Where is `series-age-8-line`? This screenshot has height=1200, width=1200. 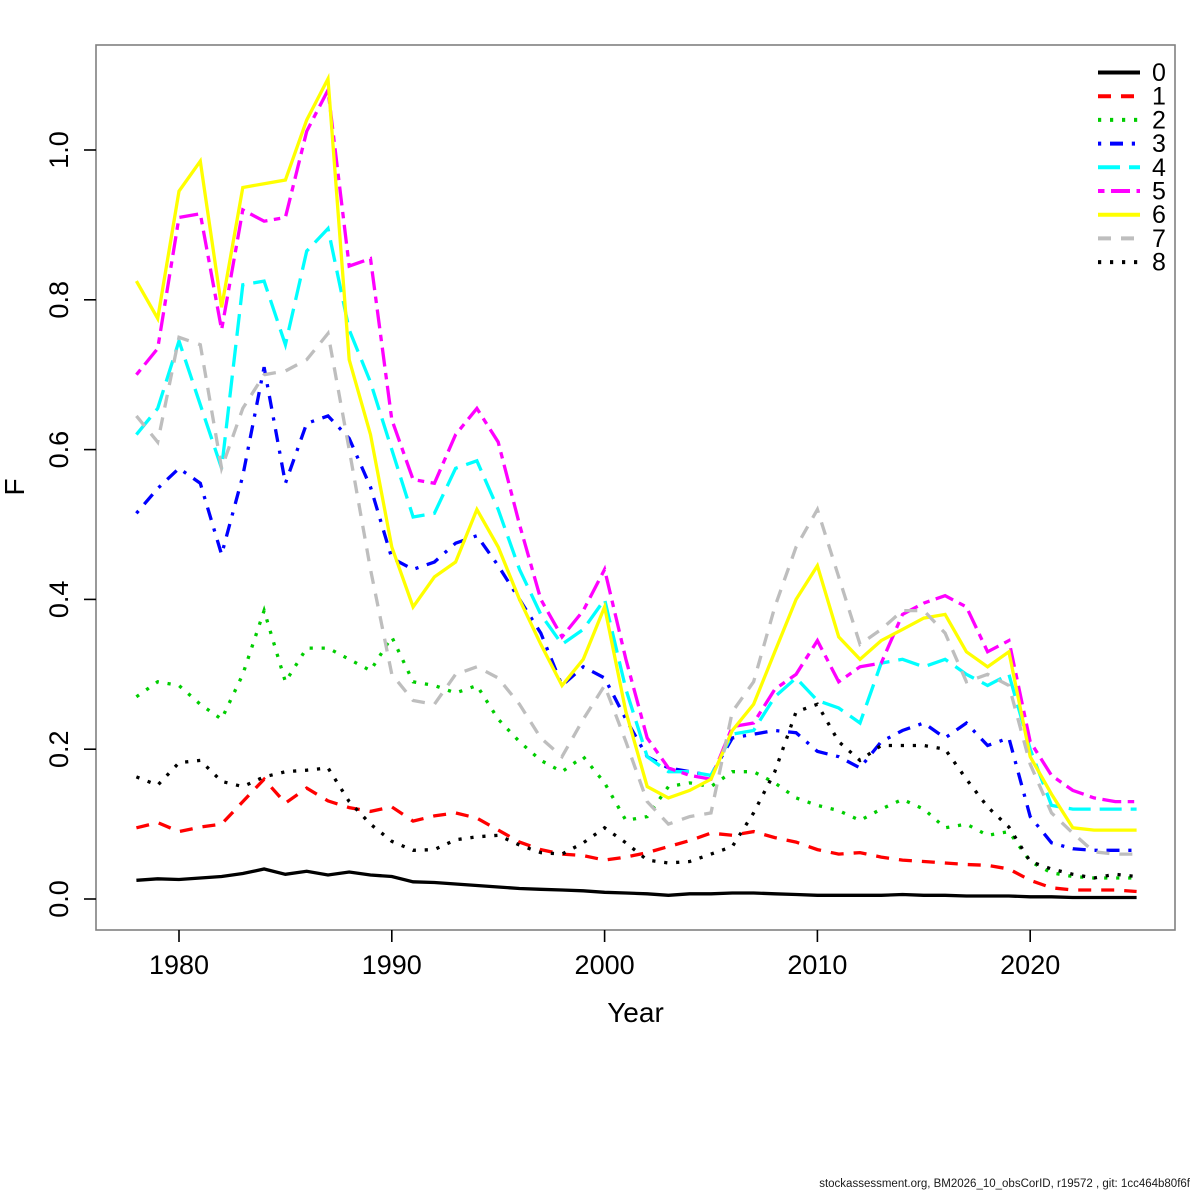
series-age-8-line is located at coordinates (636, 791).